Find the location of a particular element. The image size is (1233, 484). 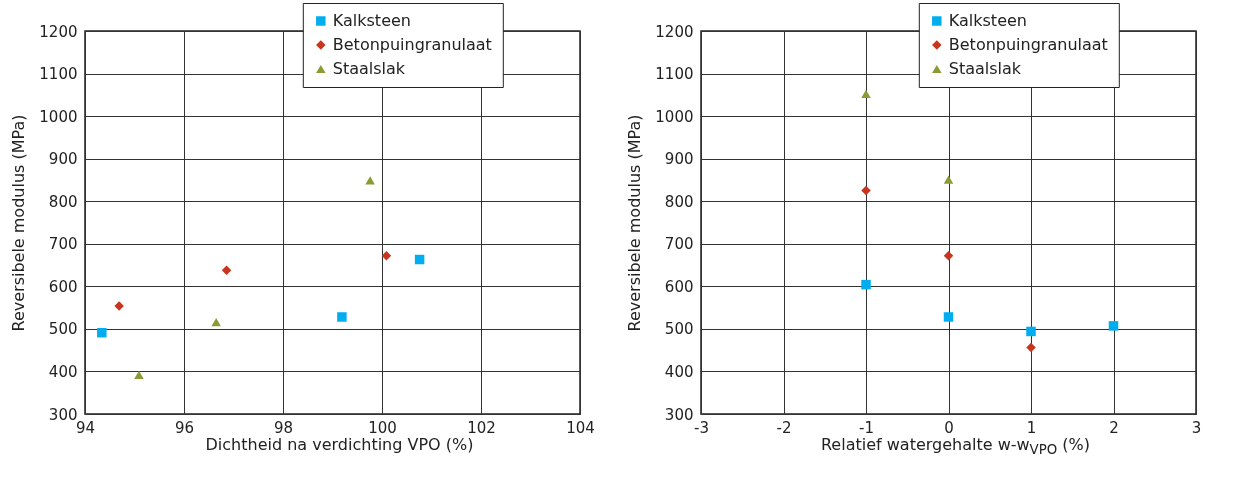

x-tick-label: 94 is located at coordinates (85, 427).